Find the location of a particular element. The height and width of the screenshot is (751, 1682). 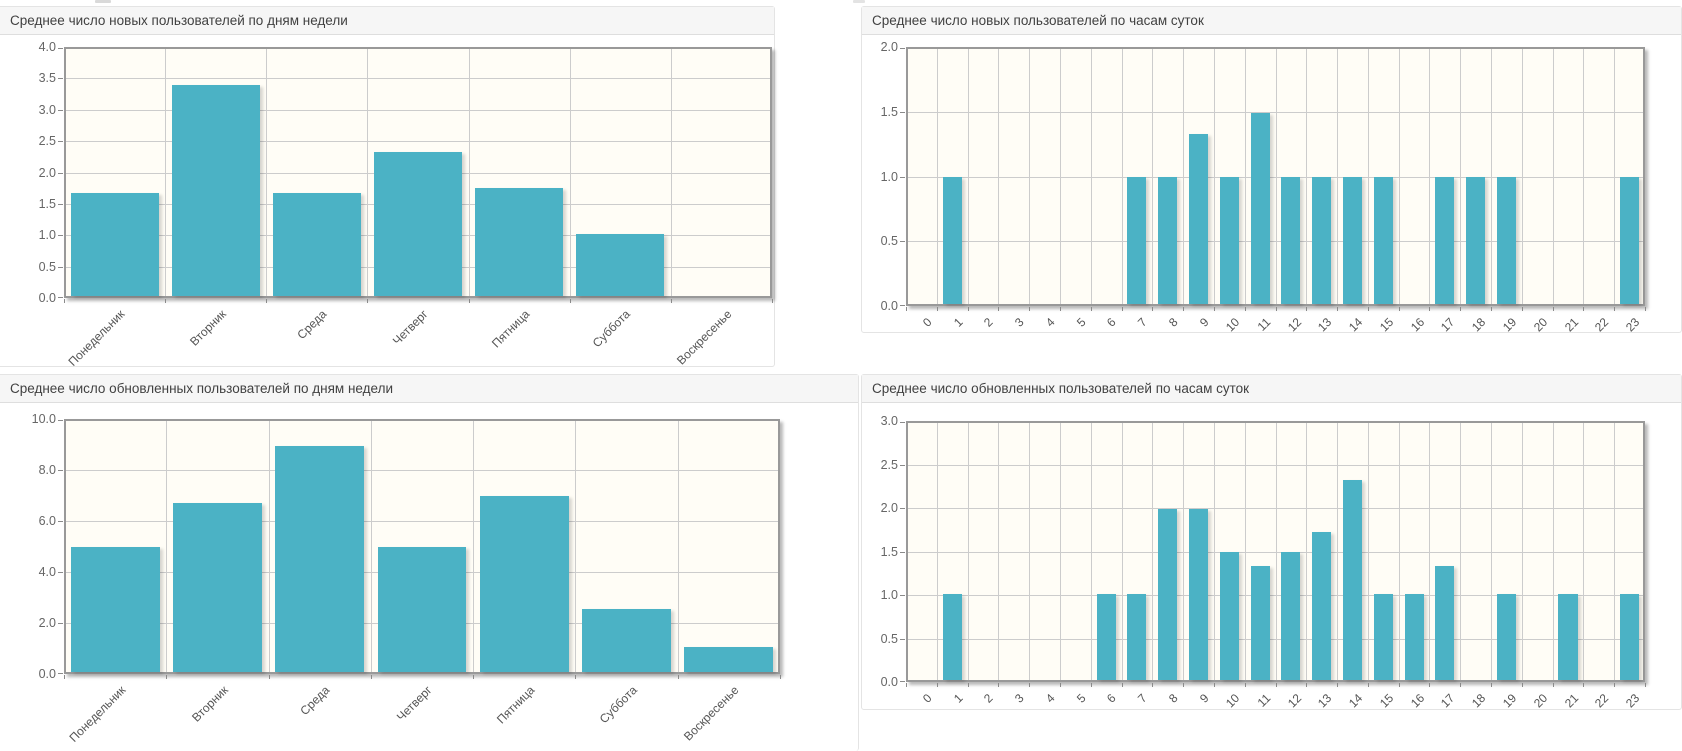

x-tick-label: 1 is located at coordinates (958, 322).